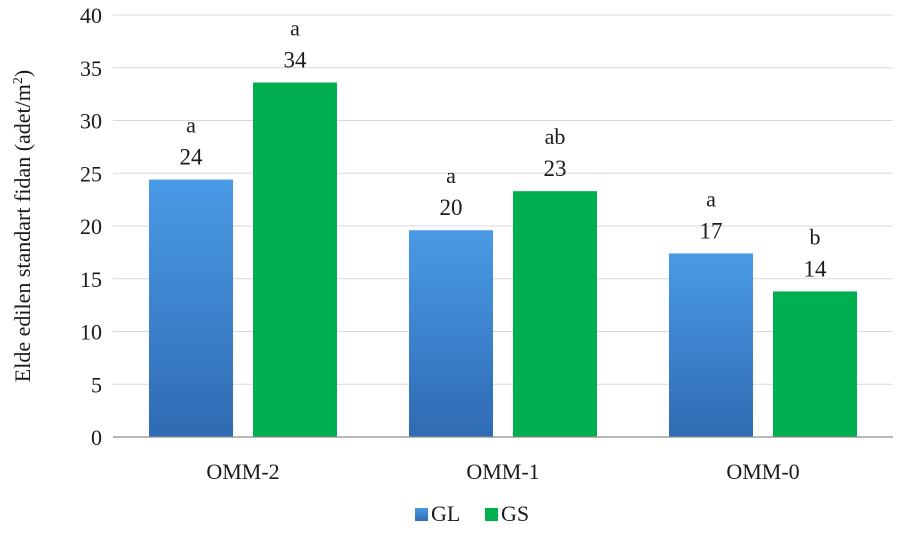  I want to click on legend: GL GS, so click(472, 513).